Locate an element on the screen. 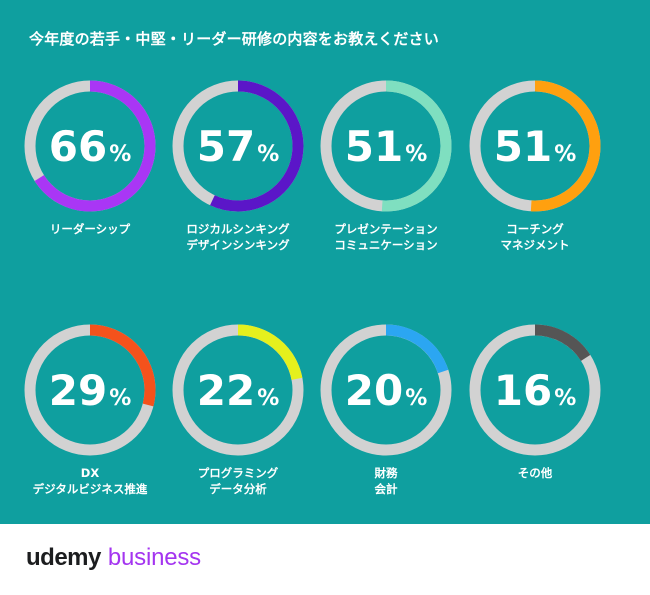 This screenshot has height=595, width=650. udemy-business-logo: udemy business is located at coordinates (113, 558).